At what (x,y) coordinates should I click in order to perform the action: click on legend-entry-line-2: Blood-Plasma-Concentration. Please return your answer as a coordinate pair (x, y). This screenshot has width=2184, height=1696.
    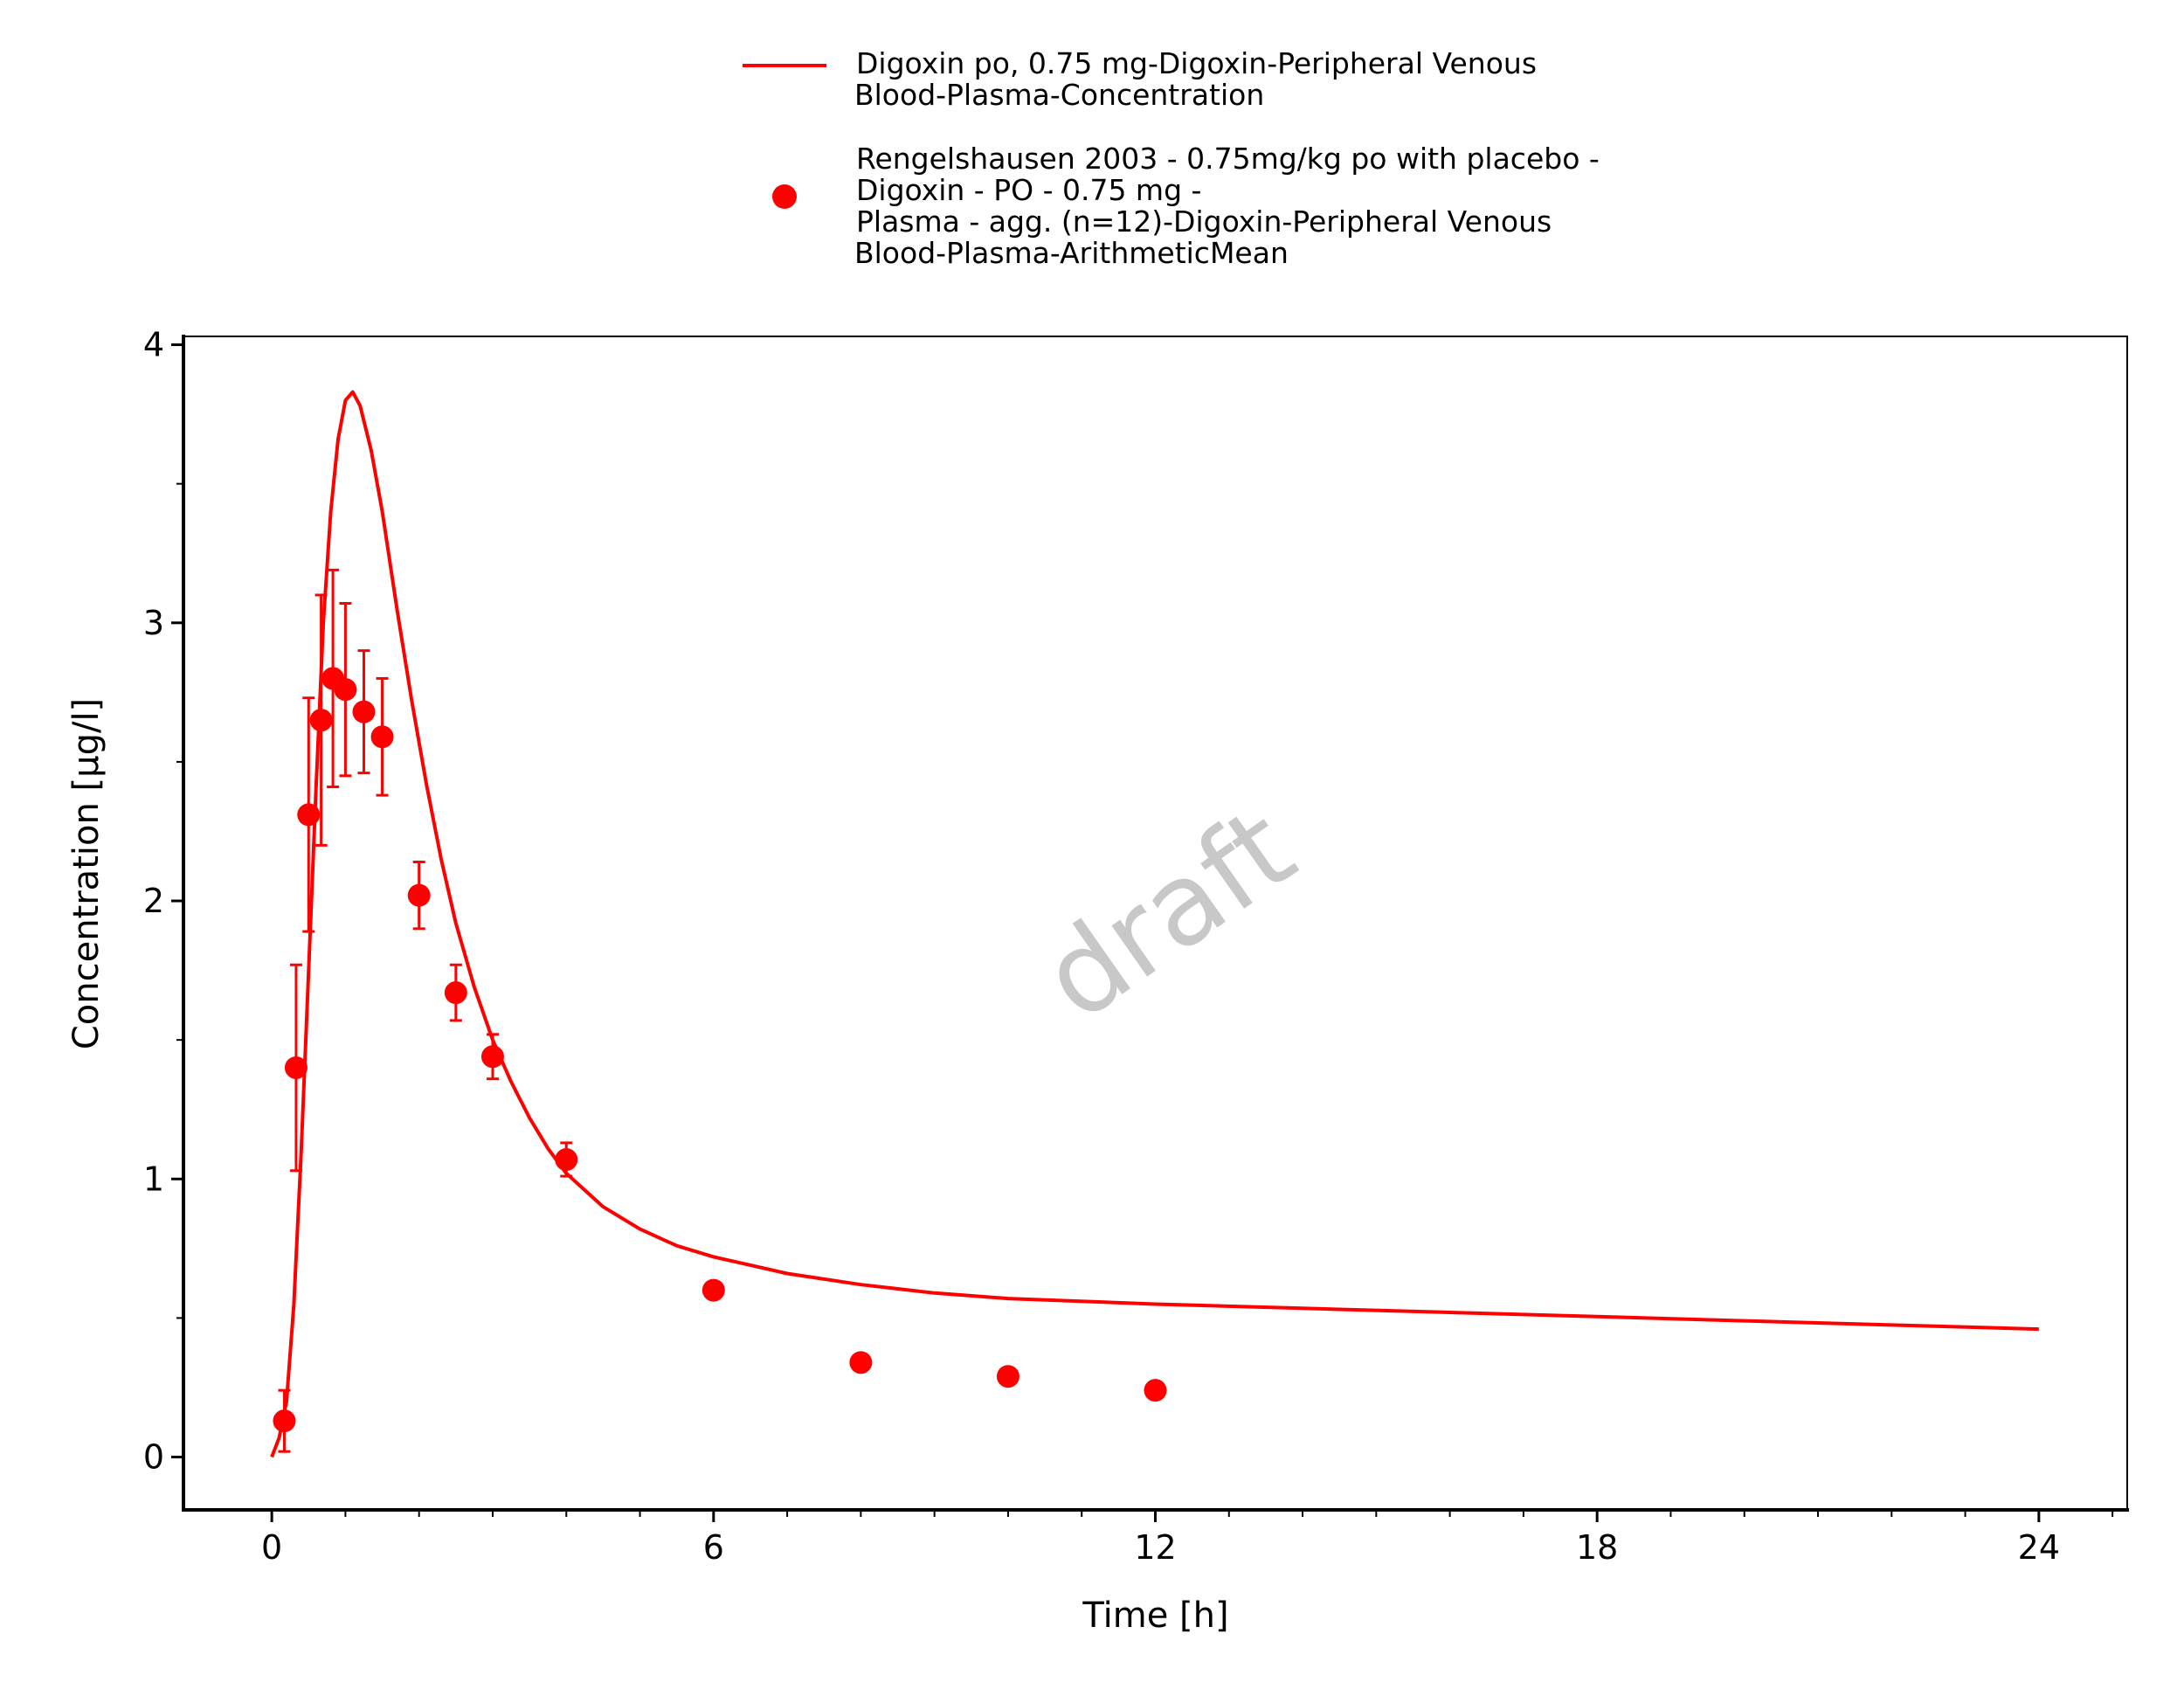
    Looking at the image, I should click on (1059, 95).